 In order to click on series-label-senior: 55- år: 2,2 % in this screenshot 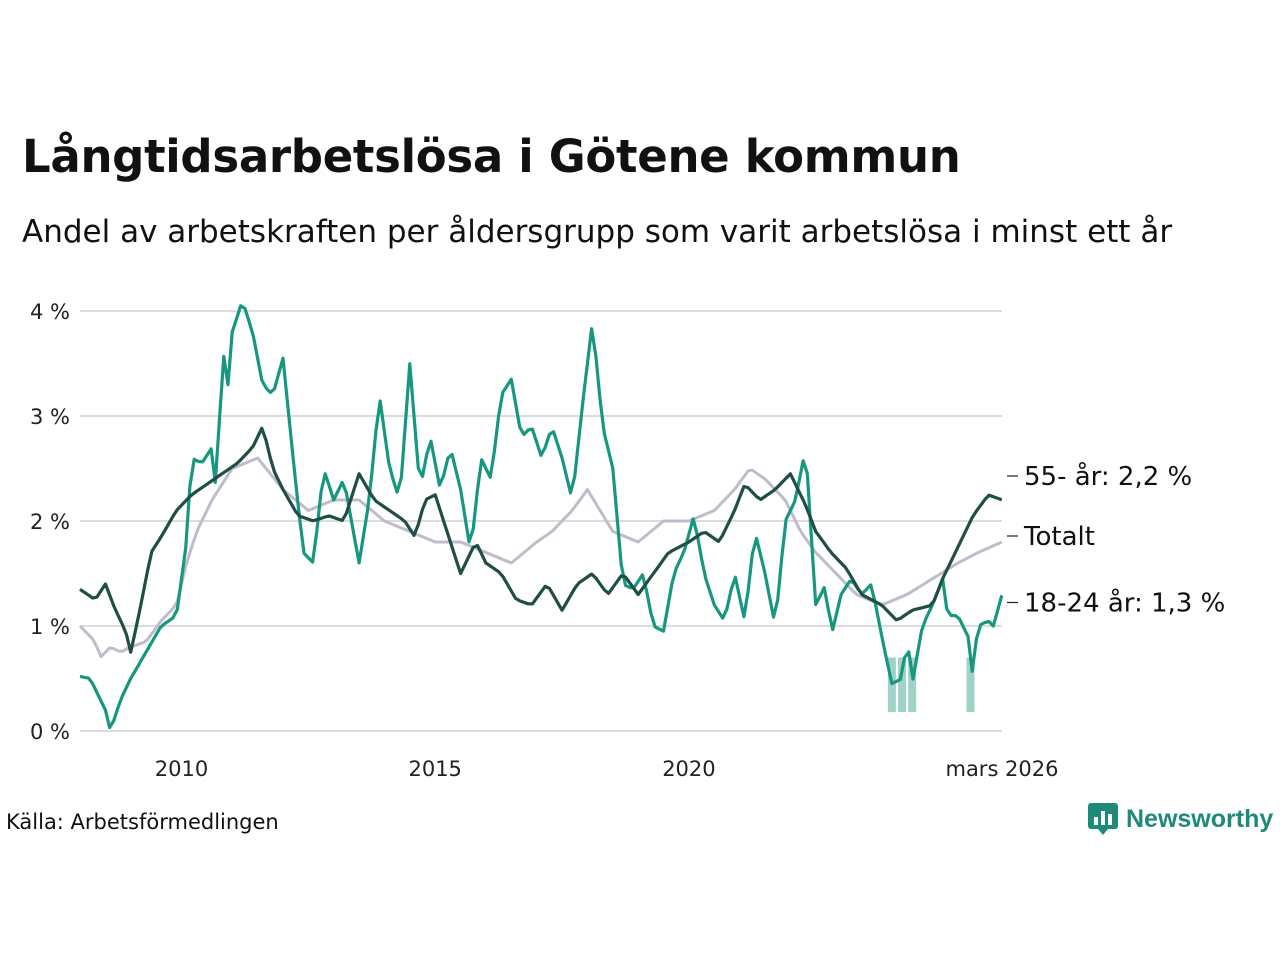, I will do `click(1108, 476)`.